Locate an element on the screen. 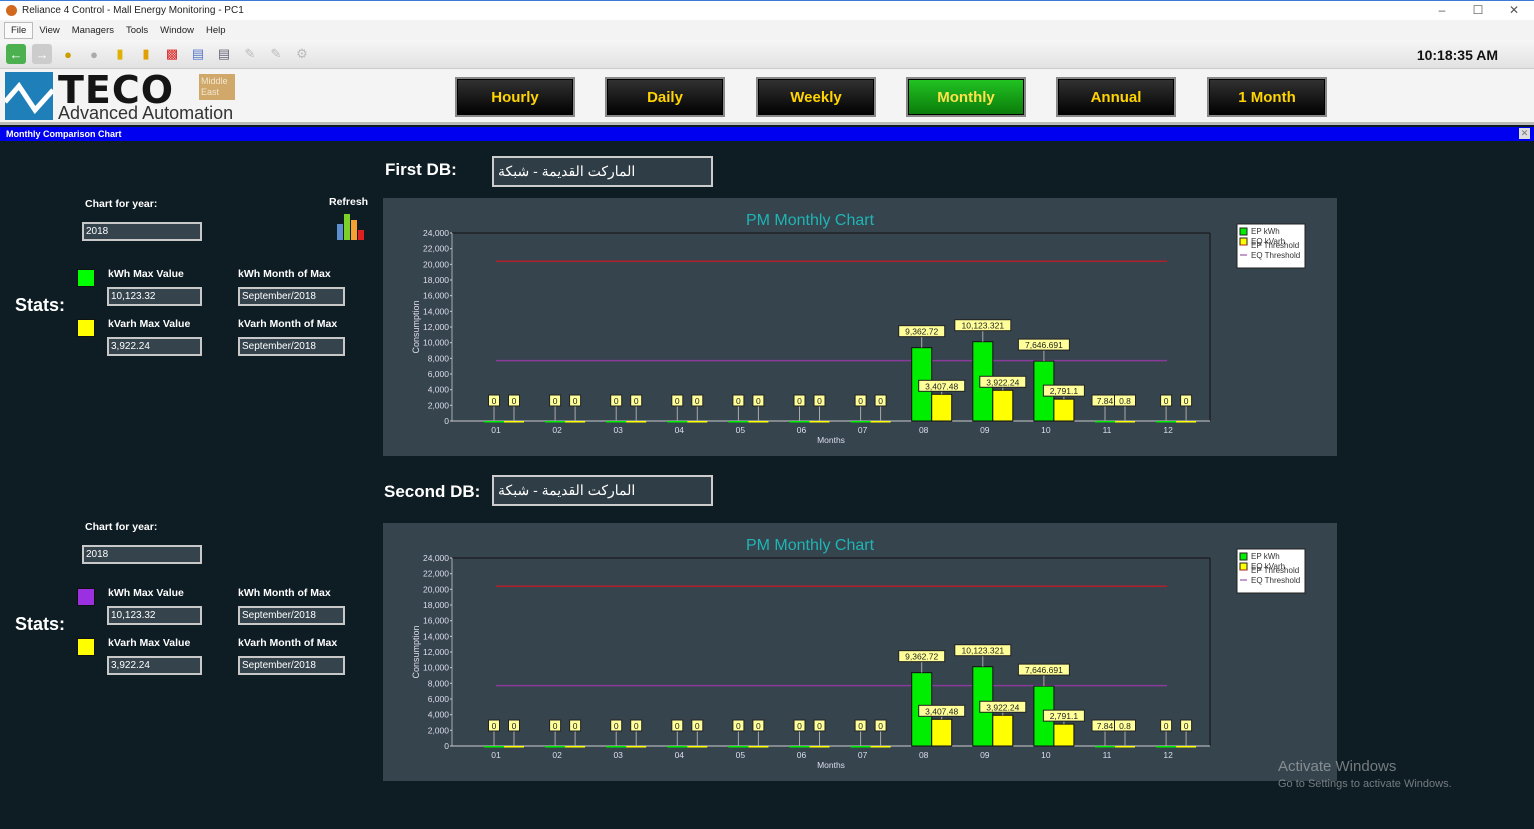 The height and width of the screenshot is (829, 1534). menu-bar: File View Managers Tools Window Help is located at coordinates (767, 30).